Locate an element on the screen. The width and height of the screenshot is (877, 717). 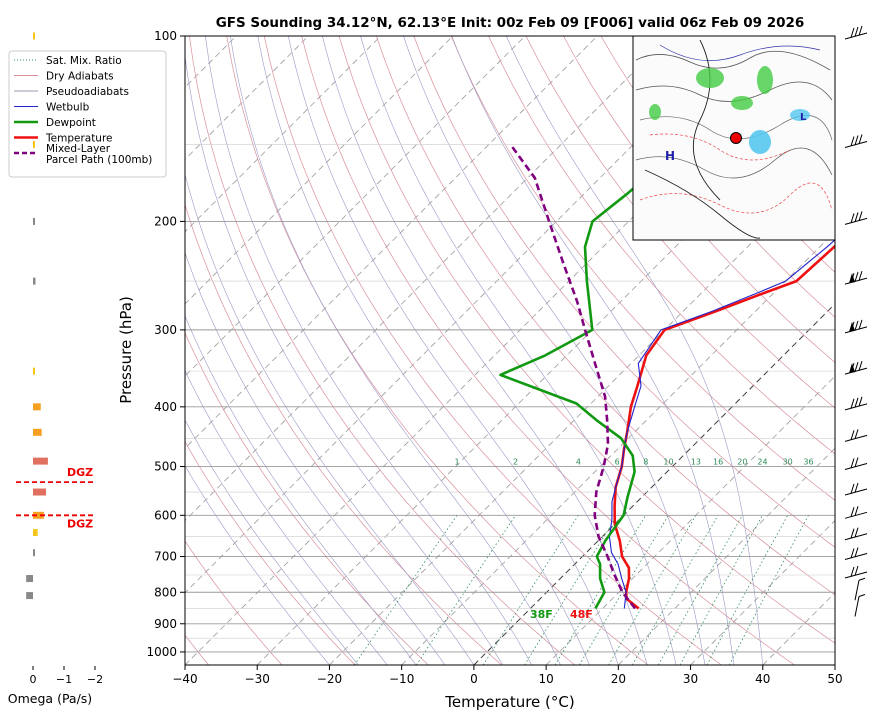
y-tick-label: 900 is located at coordinates (165, 624).